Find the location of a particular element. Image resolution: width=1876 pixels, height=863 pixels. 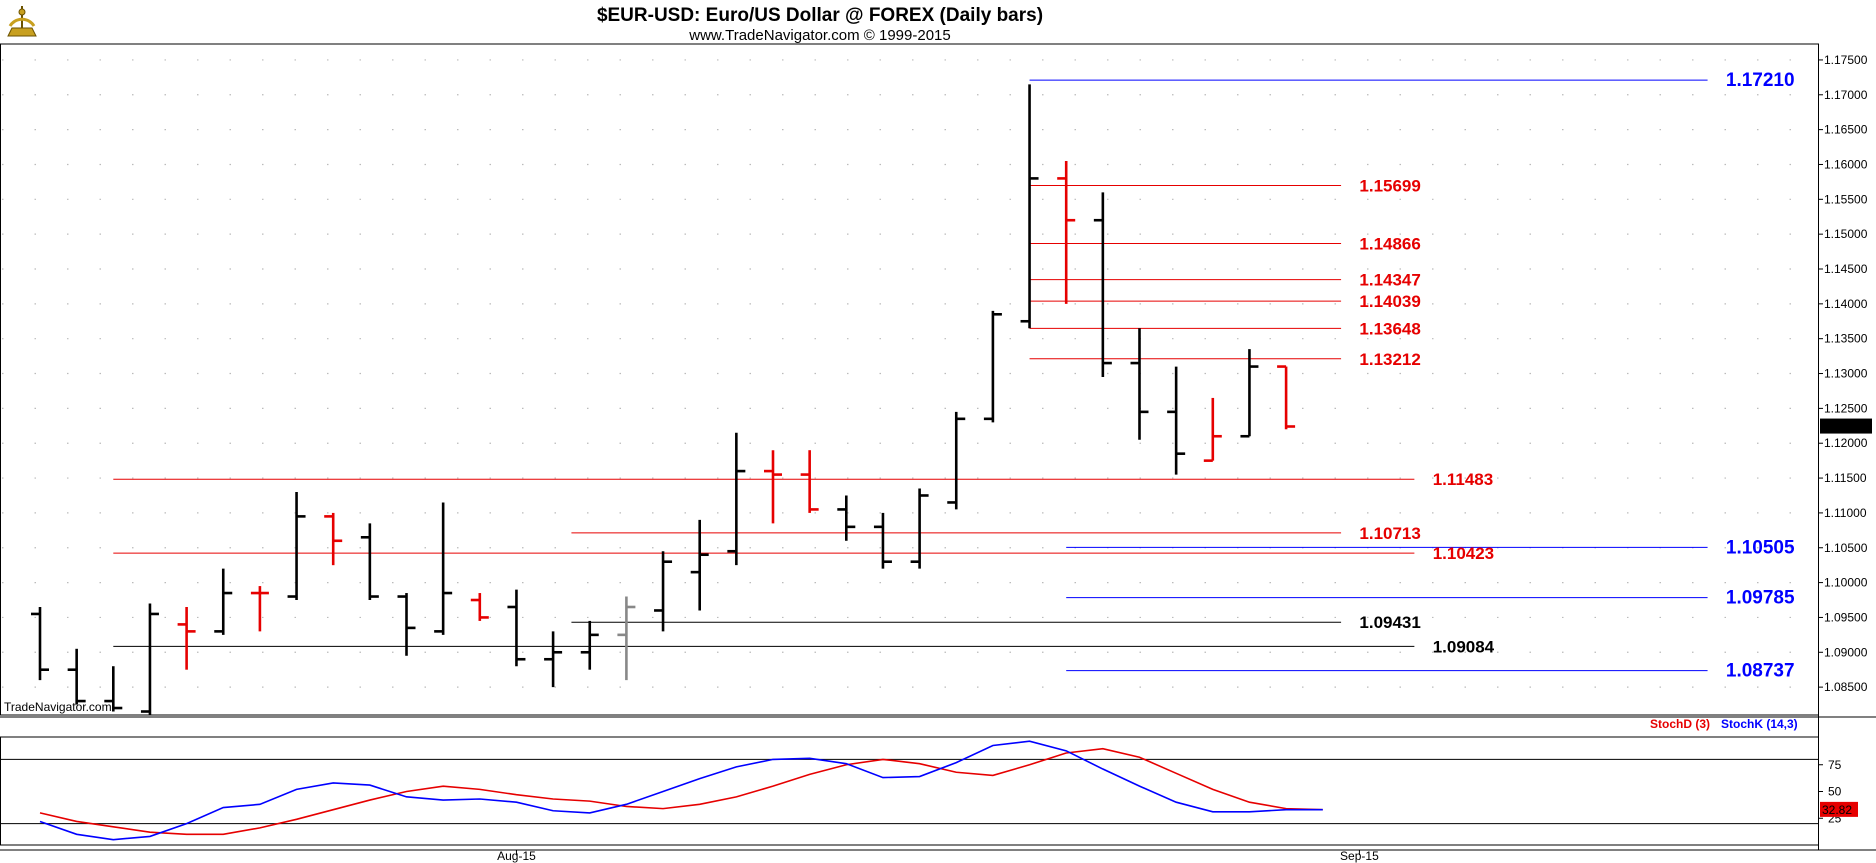

price-y-tick-label: 1.10500 is located at coordinates (1846, 548).